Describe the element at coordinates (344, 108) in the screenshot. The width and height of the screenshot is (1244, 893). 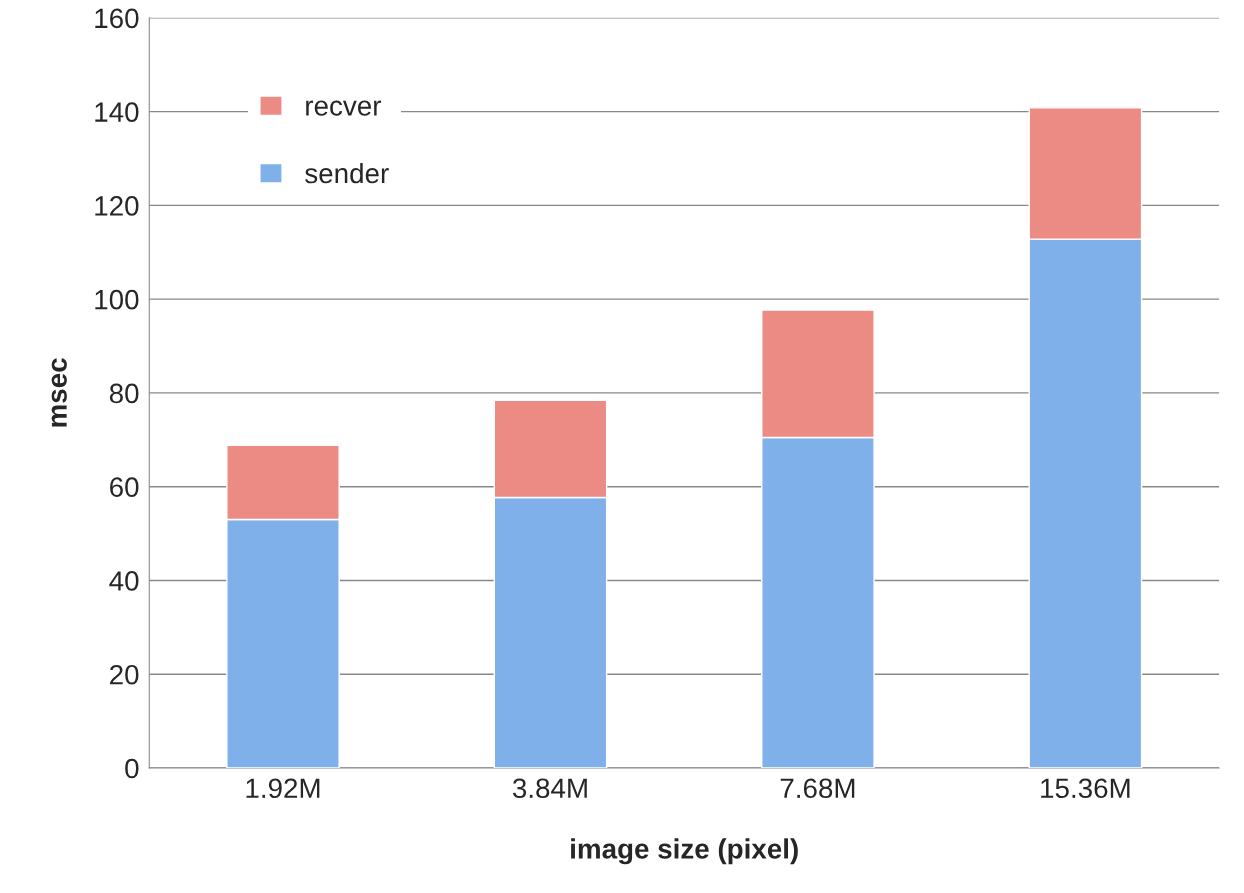
I see `legend-label: recver` at that location.